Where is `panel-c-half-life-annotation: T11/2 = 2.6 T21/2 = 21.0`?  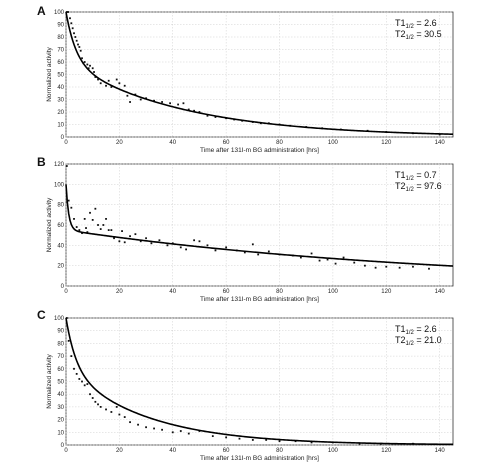
panel-c-half-life-annotation: T11/2 = 2.6 T21/2 = 21.0 is located at coordinates (418, 335).